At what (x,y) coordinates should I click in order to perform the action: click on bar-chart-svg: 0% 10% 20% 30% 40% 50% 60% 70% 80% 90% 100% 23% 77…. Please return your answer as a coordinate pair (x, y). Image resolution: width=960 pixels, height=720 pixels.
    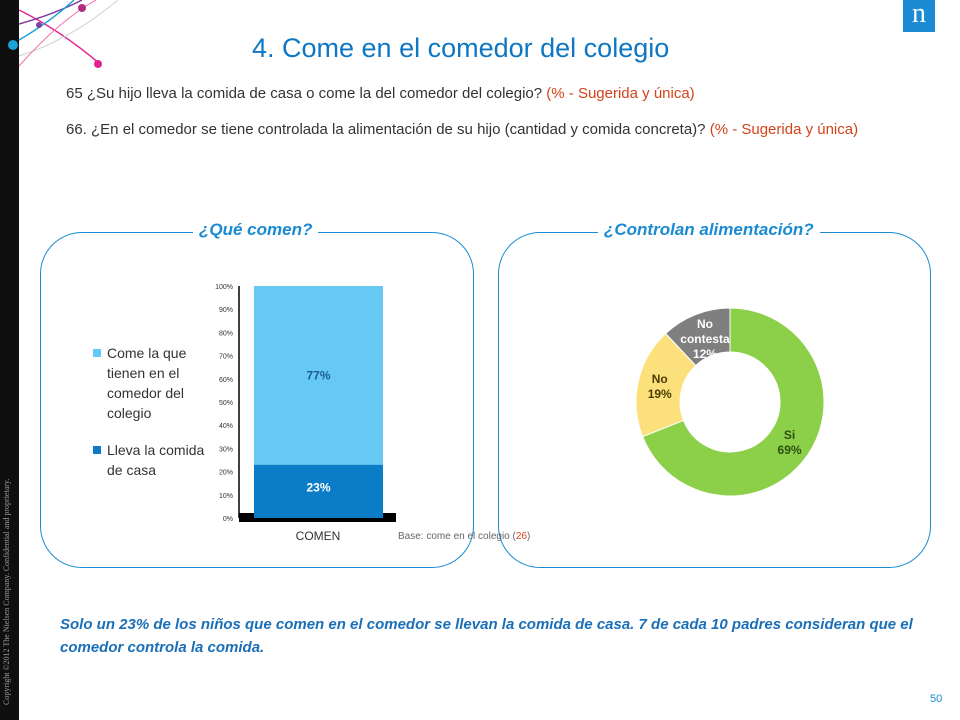
    Looking at the image, I should click on (305, 413).